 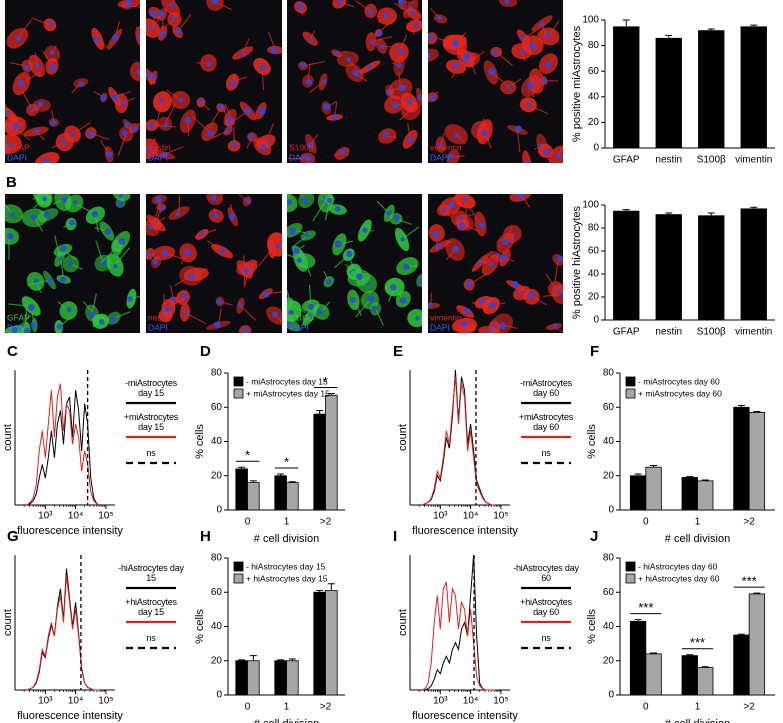 What do you see at coordinates (678, 566) in the screenshot?
I see `legend-label: - hiAstrocytes day 60` at bounding box center [678, 566].